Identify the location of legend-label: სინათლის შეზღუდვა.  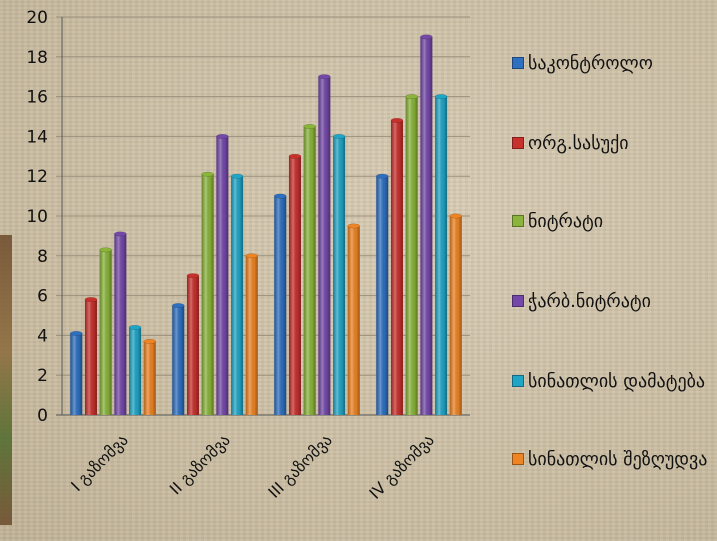
(618, 459).